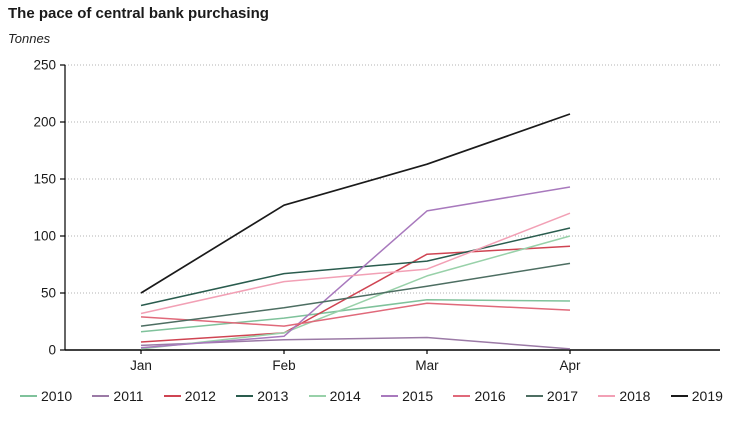 The width and height of the screenshot is (733, 424). I want to click on legend-item-2015: 2015, so click(407, 396).